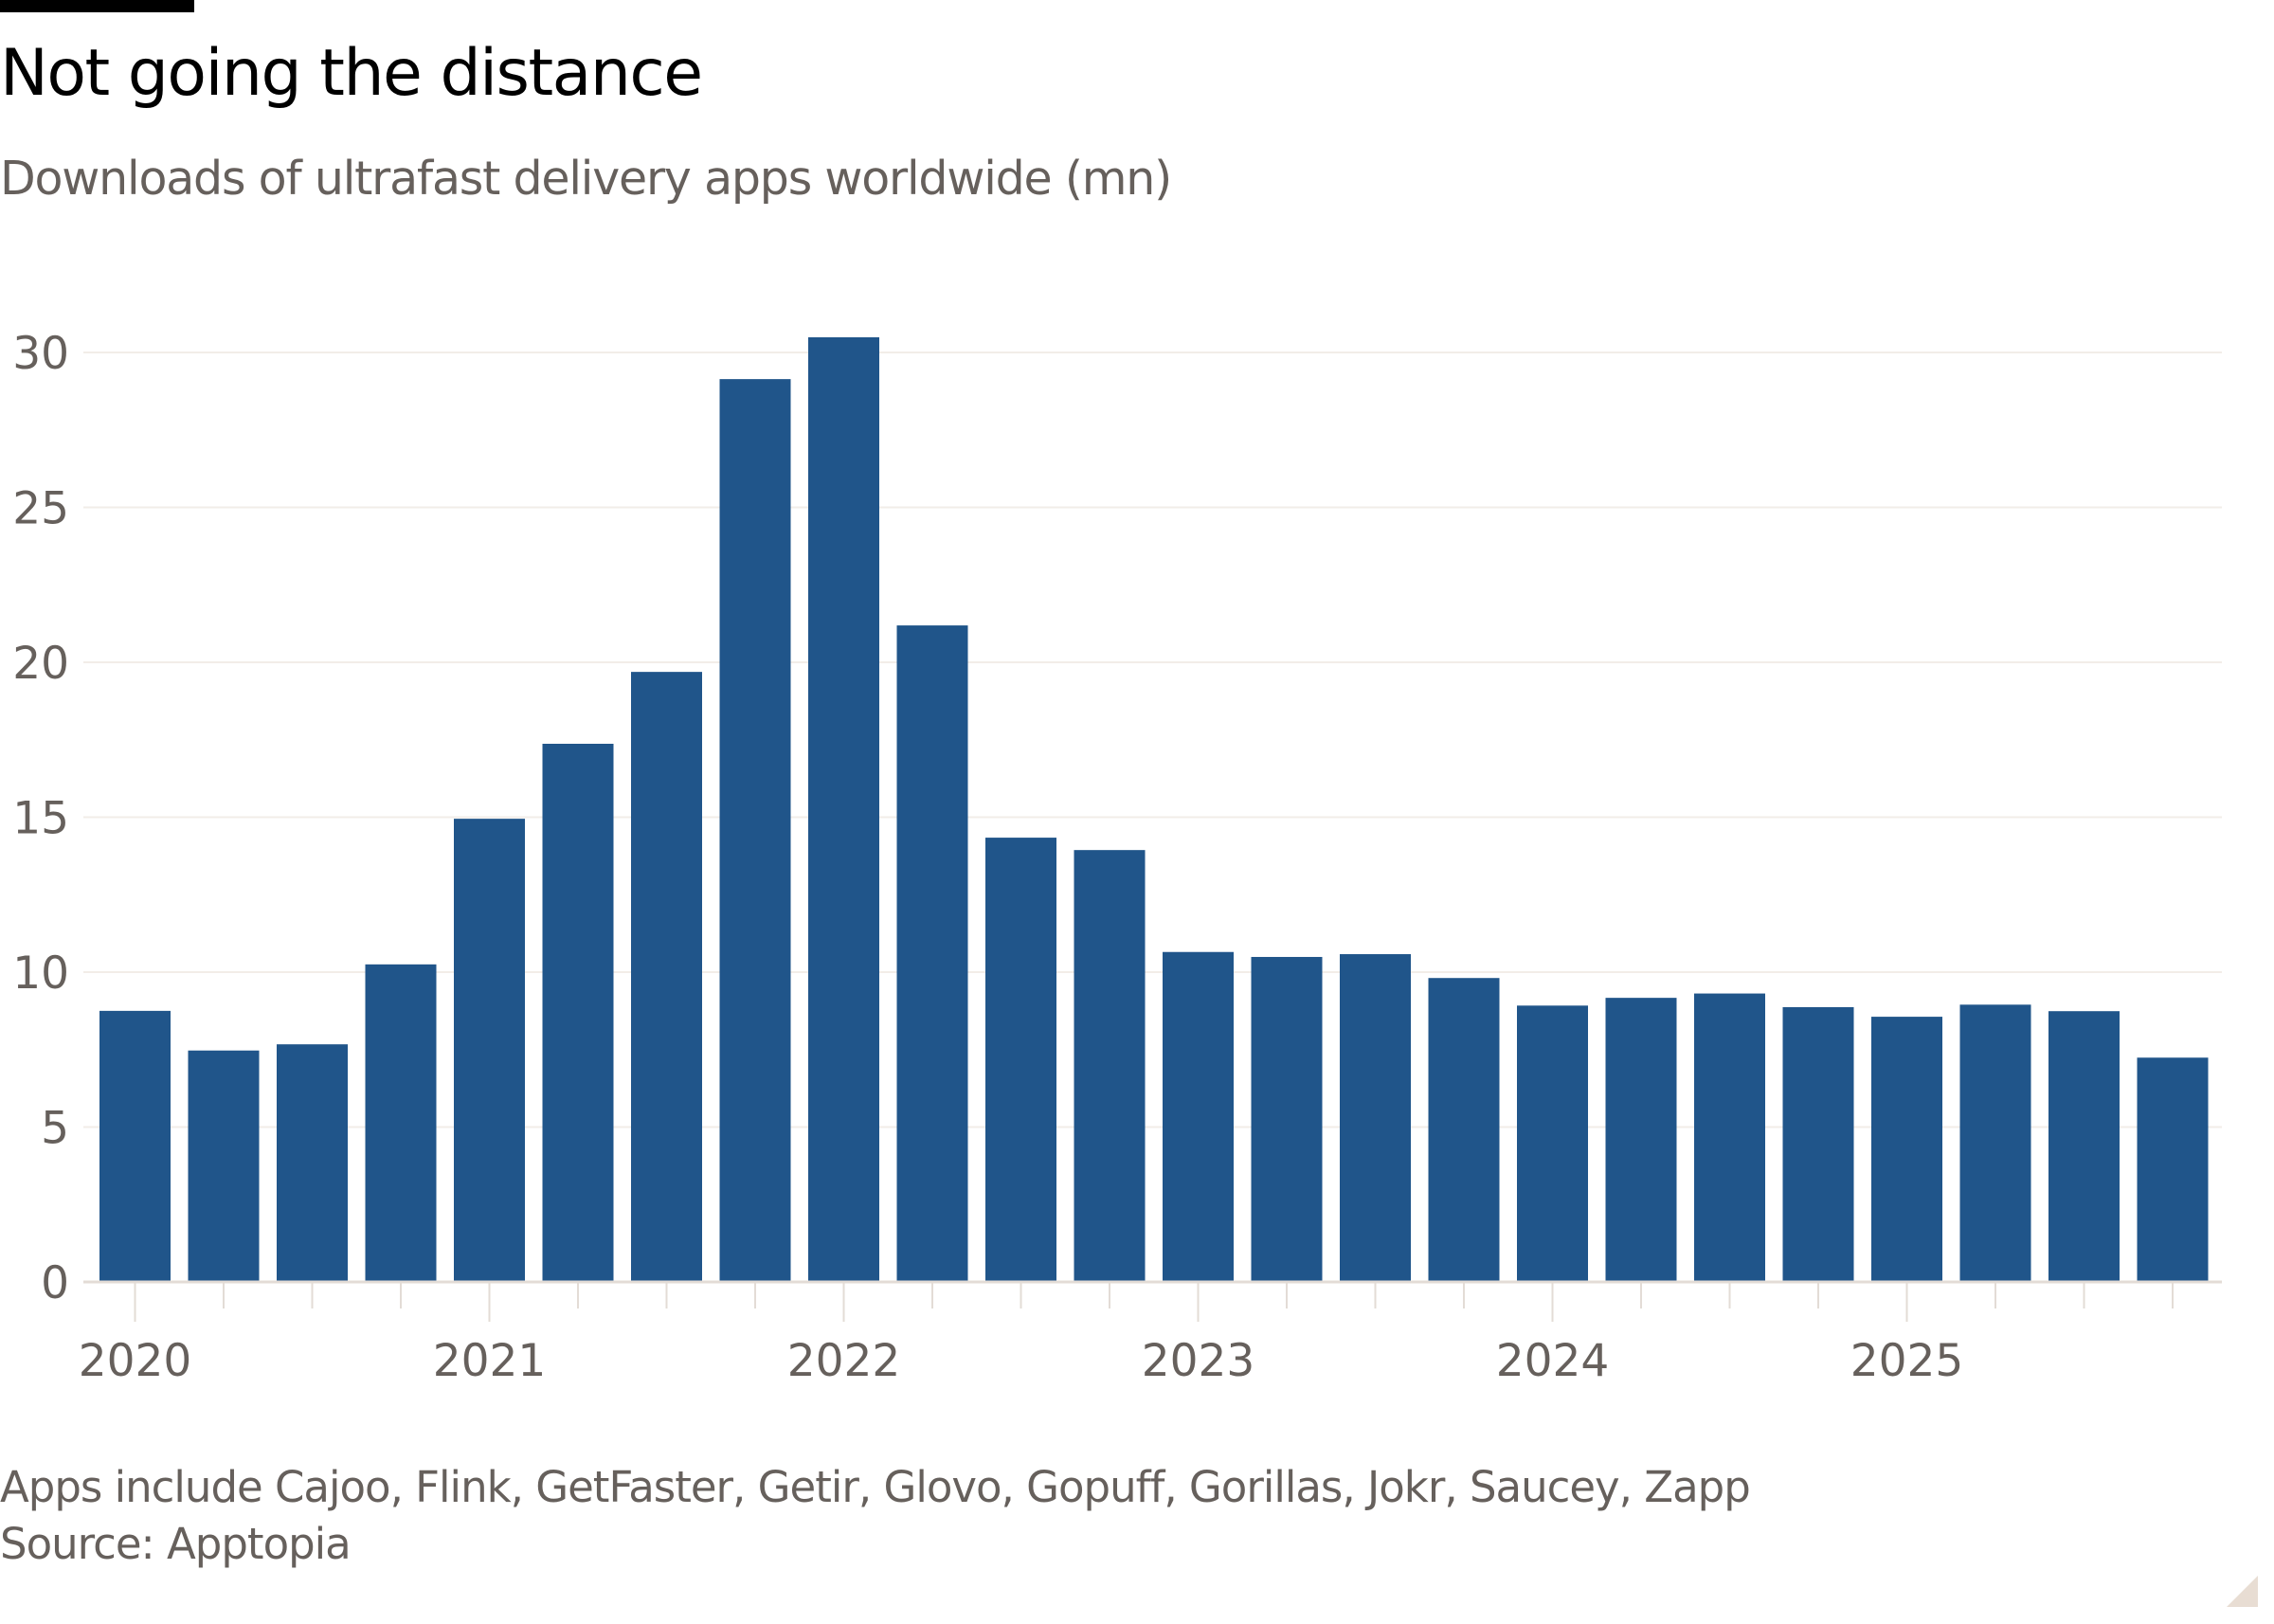 This screenshot has width=2274, height=1624. What do you see at coordinates (351, 73) in the screenshot?
I see `chart-title: Not going the distance` at bounding box center [351, 73].